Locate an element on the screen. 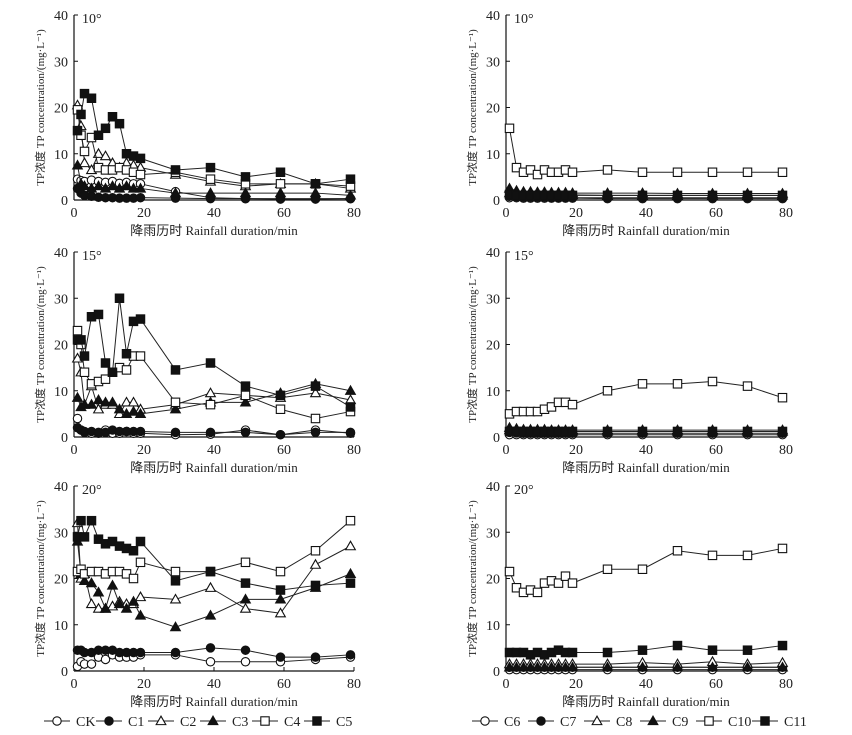 Image resolution: width=852 pixels, height=735 pixels. legend-label: C2 is located at coordinates (188, 722).